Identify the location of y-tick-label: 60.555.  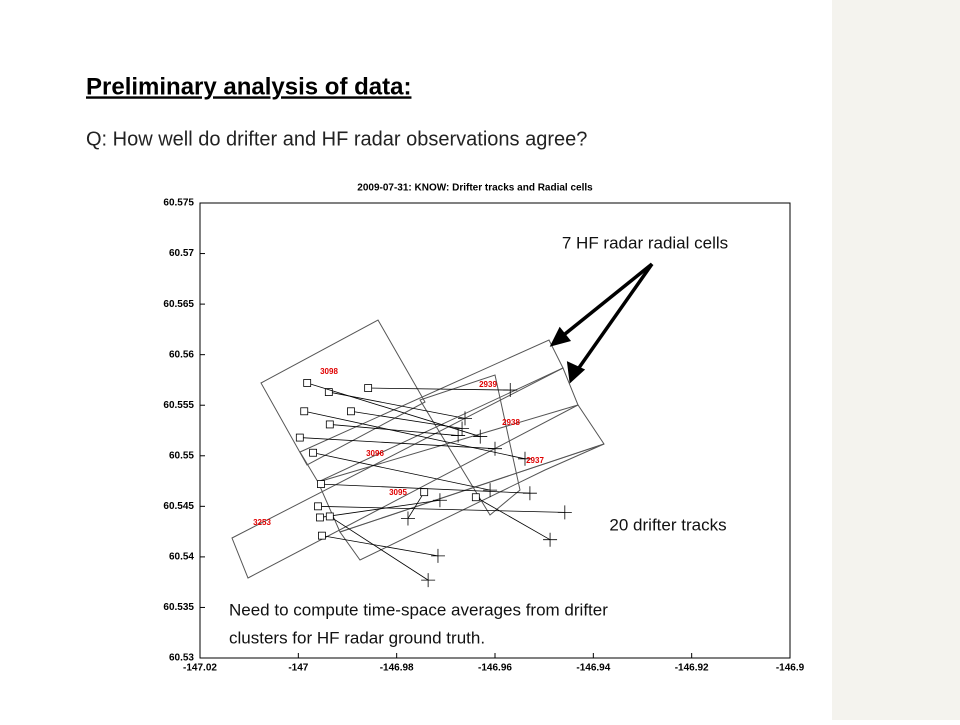
(178, 405).